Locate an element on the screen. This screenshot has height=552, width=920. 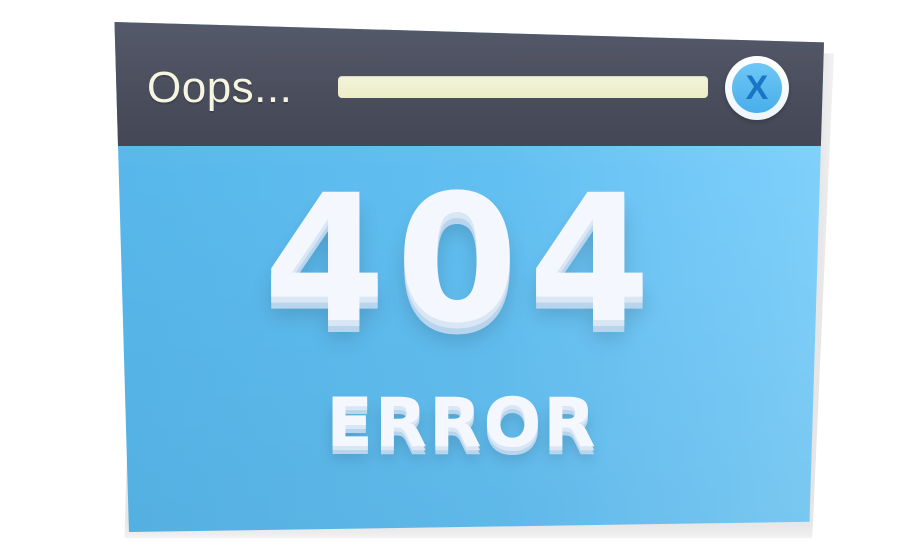
error-message: ERROR is located at coordinates (462, 423).